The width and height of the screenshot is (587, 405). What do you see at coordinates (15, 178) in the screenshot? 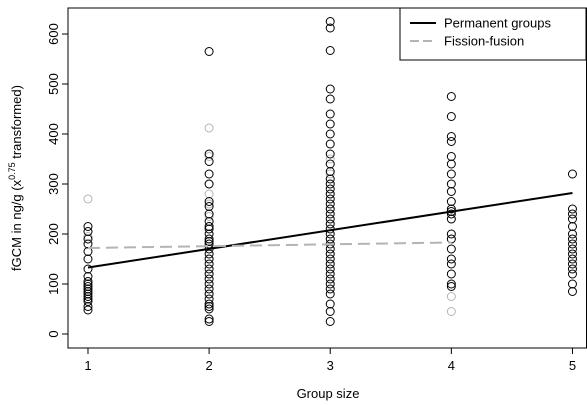
I see `y-axis-label: fGCM in ng/g (x0.75 transformed)` at bounding box center [15, 178].